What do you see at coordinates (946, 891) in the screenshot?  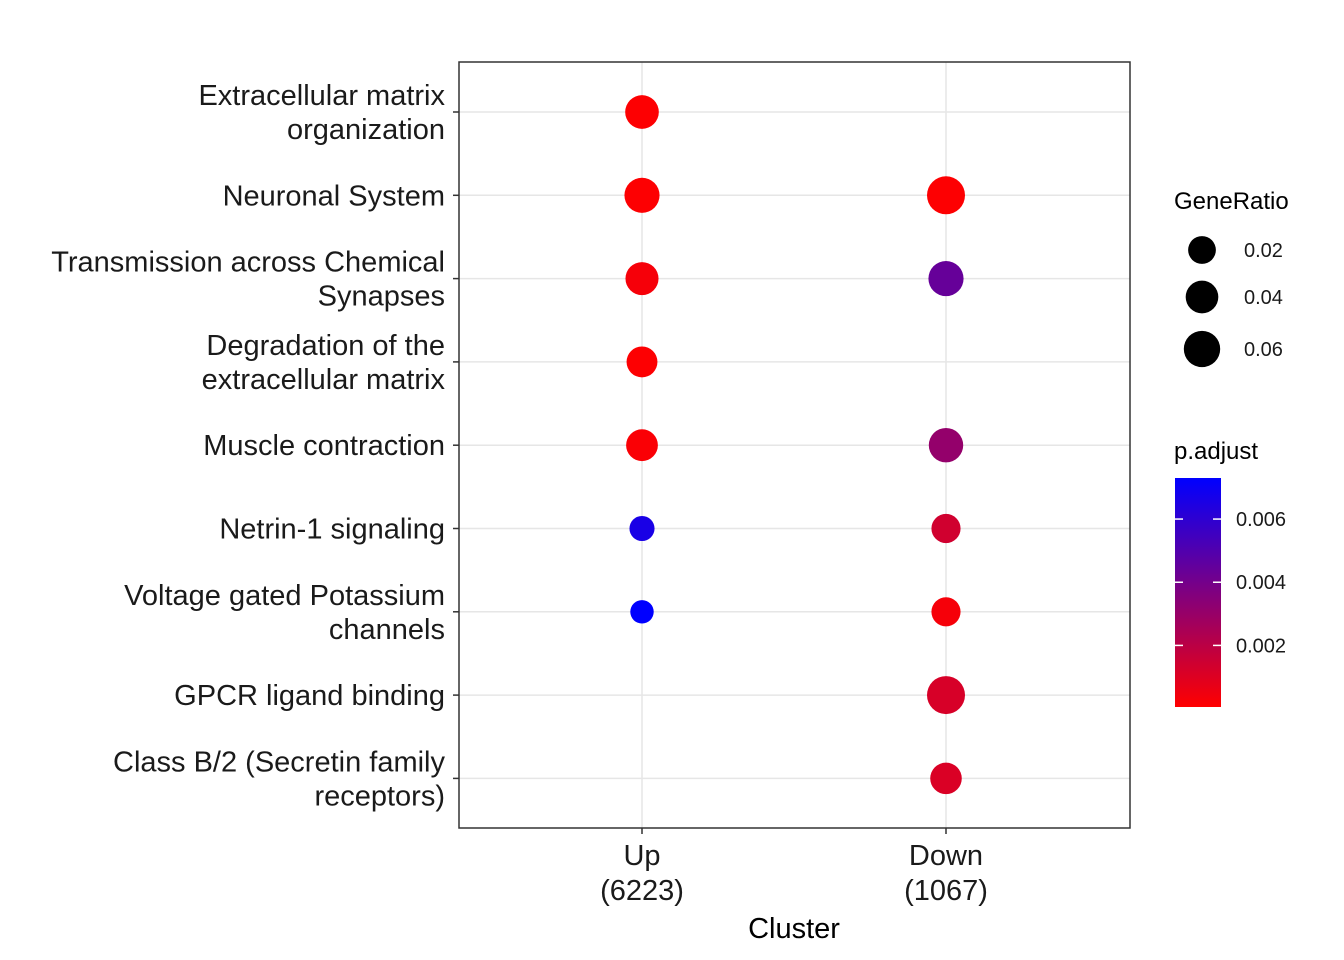 I see `x-tick-sublabel: (1067)` at bounding box center [946, 891].